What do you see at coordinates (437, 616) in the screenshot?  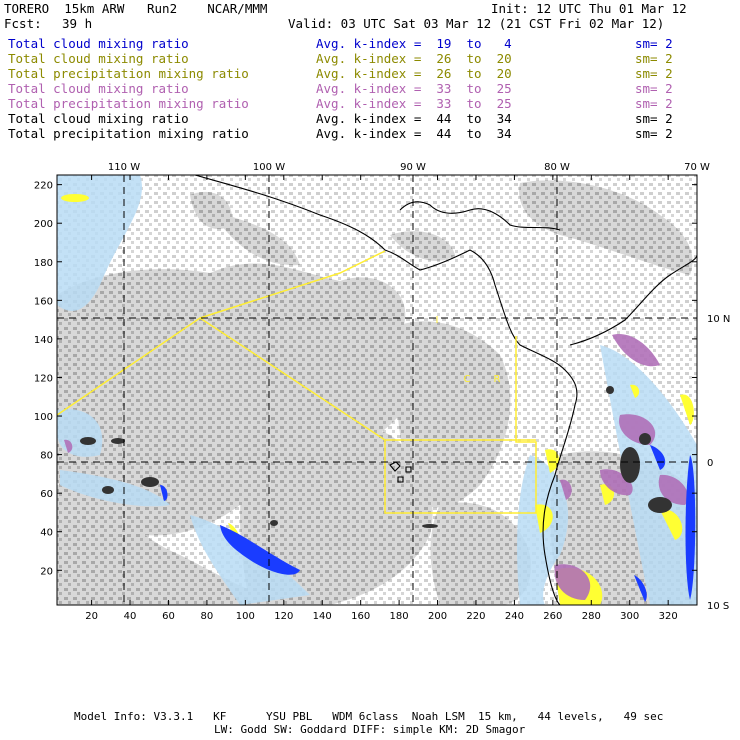 I see `x-tick-label: 200` at bounding box center [437, 616].